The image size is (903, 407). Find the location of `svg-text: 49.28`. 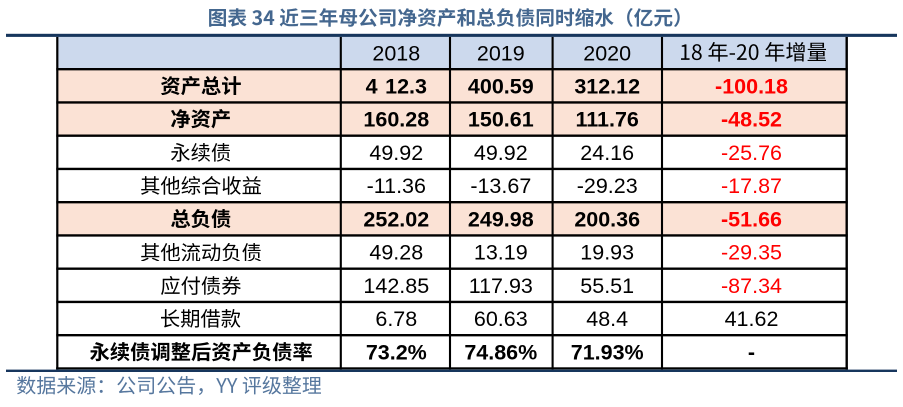

svg-text: 49.28 is located at coordinates (396, 253).